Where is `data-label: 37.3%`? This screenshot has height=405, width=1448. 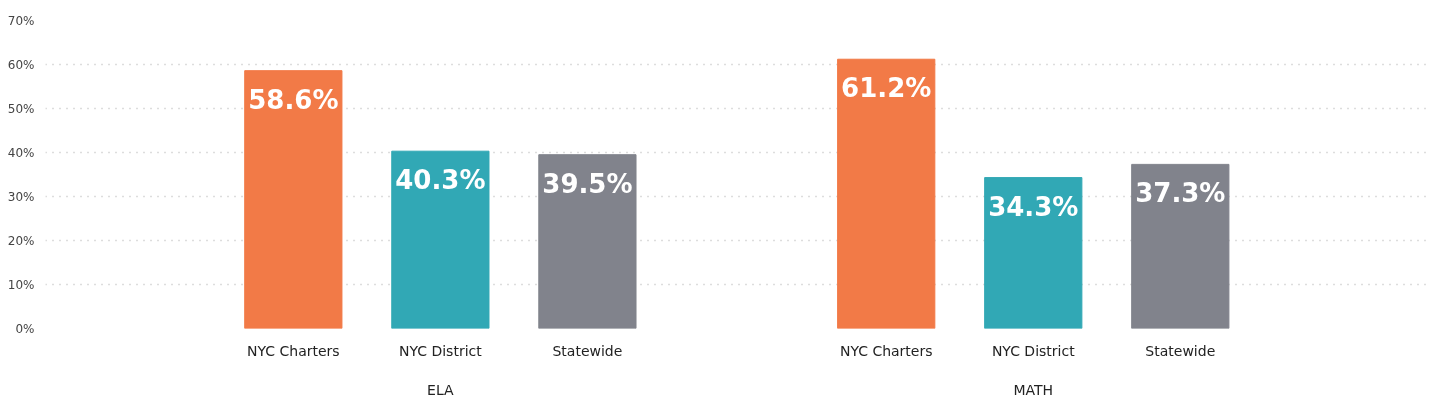 data-label: 37.3% is located at coordinates (1180, 193).